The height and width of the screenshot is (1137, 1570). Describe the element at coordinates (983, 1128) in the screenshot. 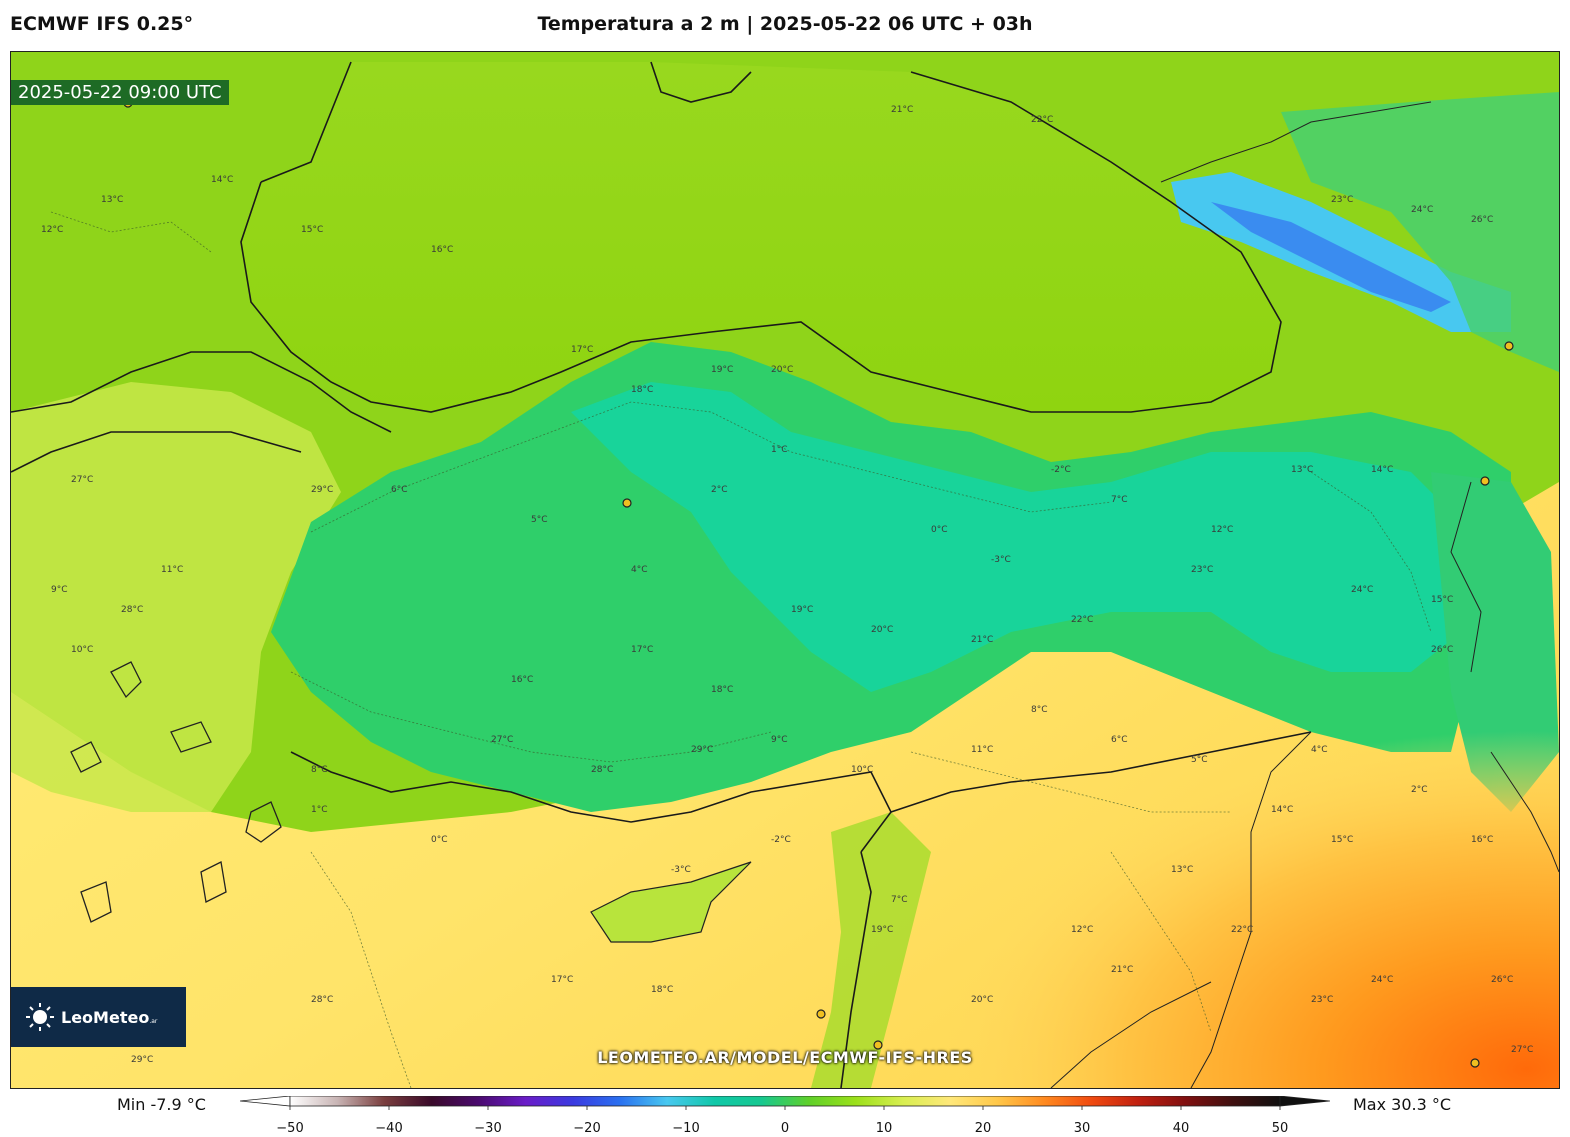

I see `colorbar-tick-label: 20` at that location.